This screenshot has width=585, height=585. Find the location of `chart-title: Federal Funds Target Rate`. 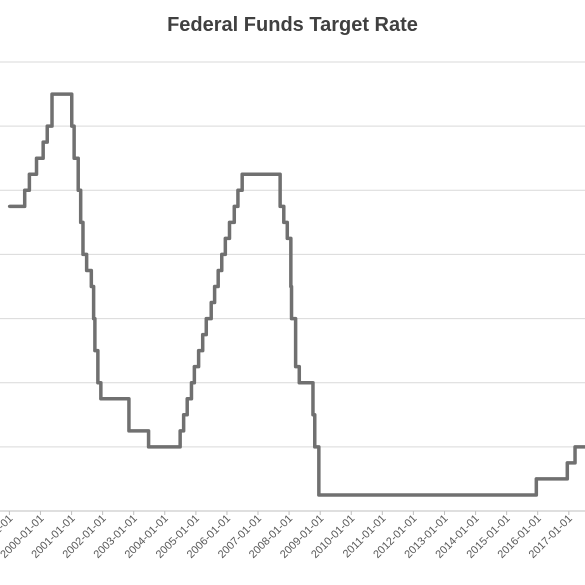

chart-title: Federal Funds Target Rate is located at coordinates (292, 25).